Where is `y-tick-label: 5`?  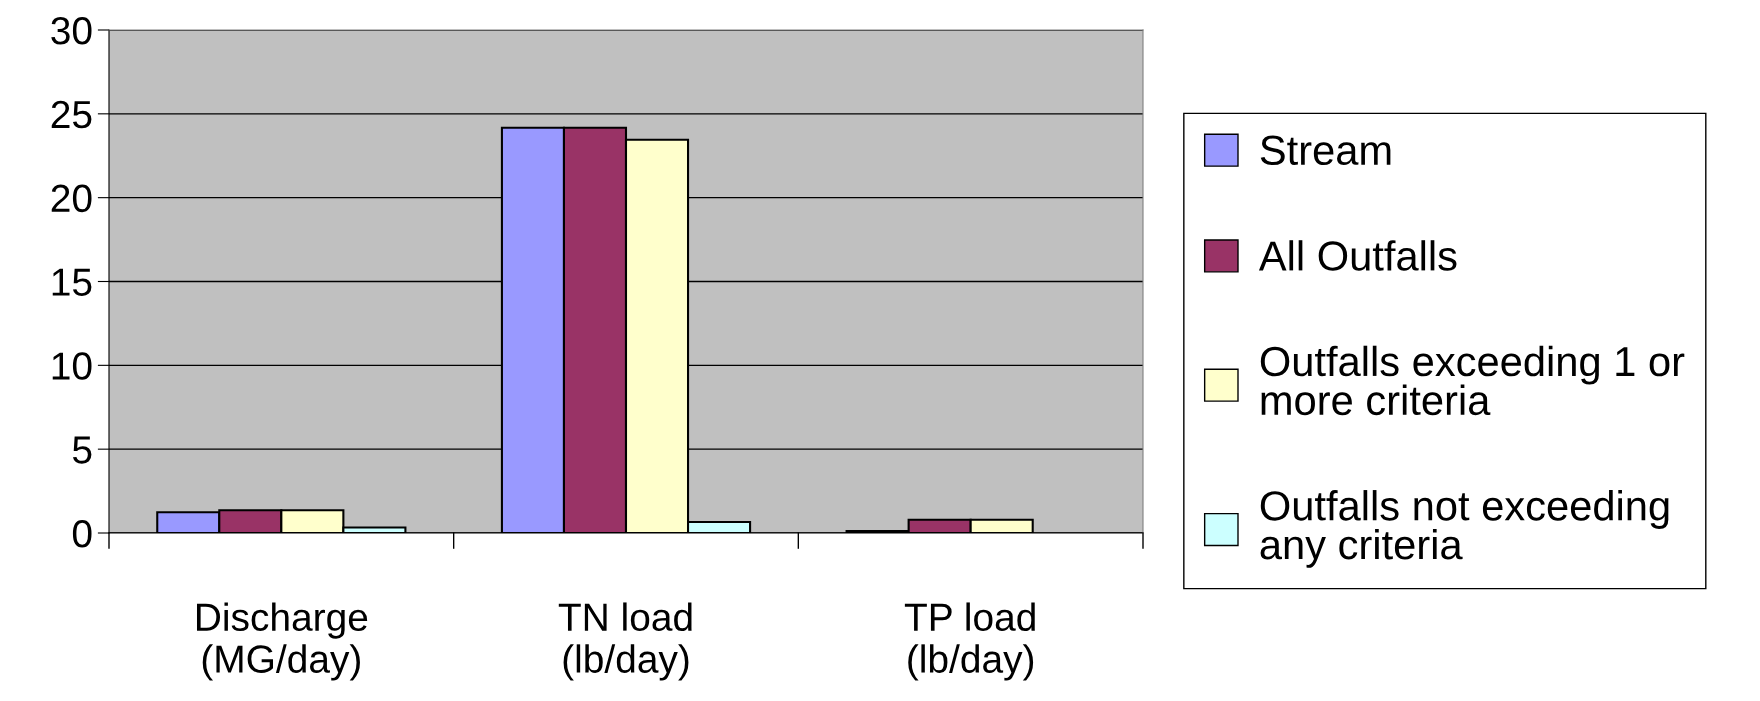
y-tick-label: 5 is located at coordinates (82, 450).